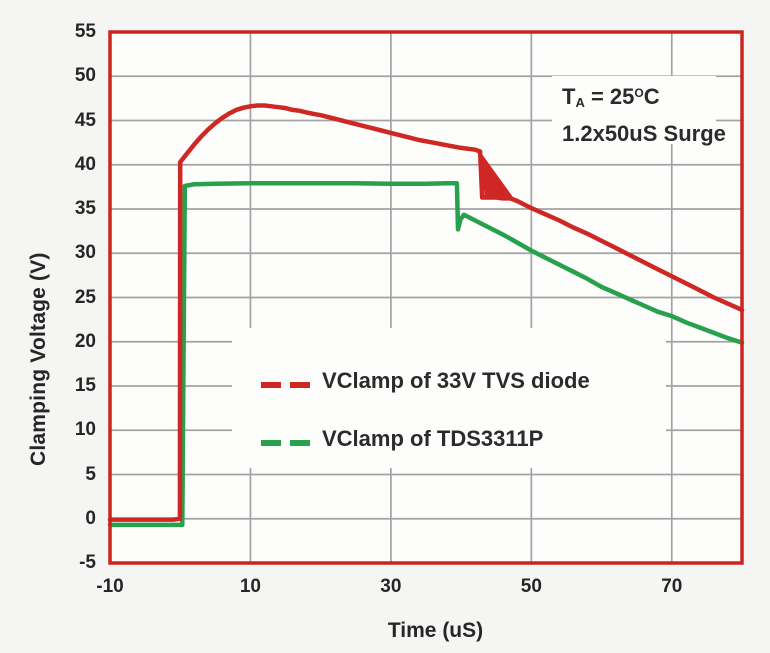 The height and width of the screenshot is (653, 770). Describe the element at coordinates (85, 297) in the screenshot. I see `y-tick-label: 25` at that location.